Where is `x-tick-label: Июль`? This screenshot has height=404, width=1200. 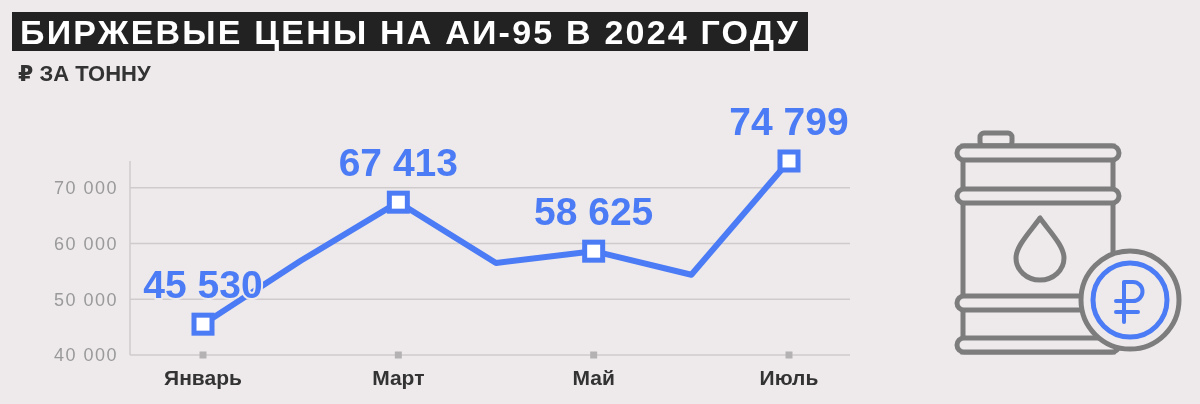 x-tick-label: Июль is located at coordinates (789, 377).